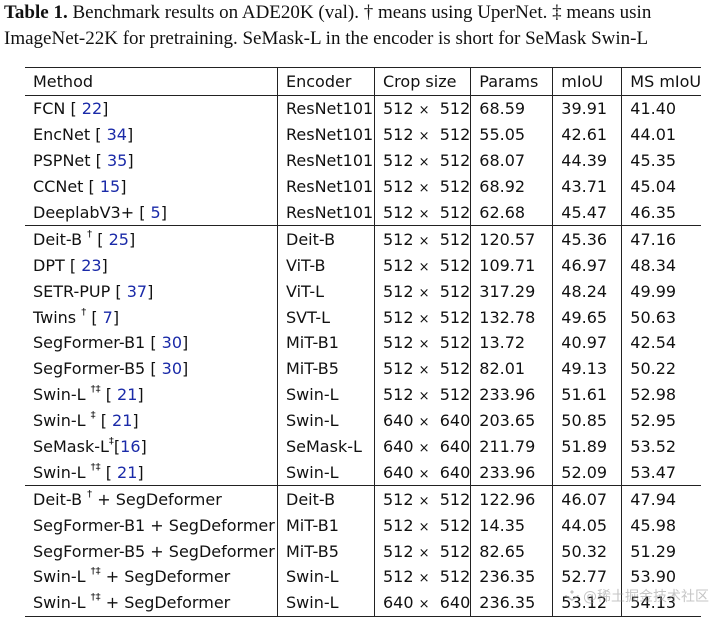  What do you see at coordinates (155, 212) in the screenshot?
I see `citation-link: 5` at bounding box center [155, 212].